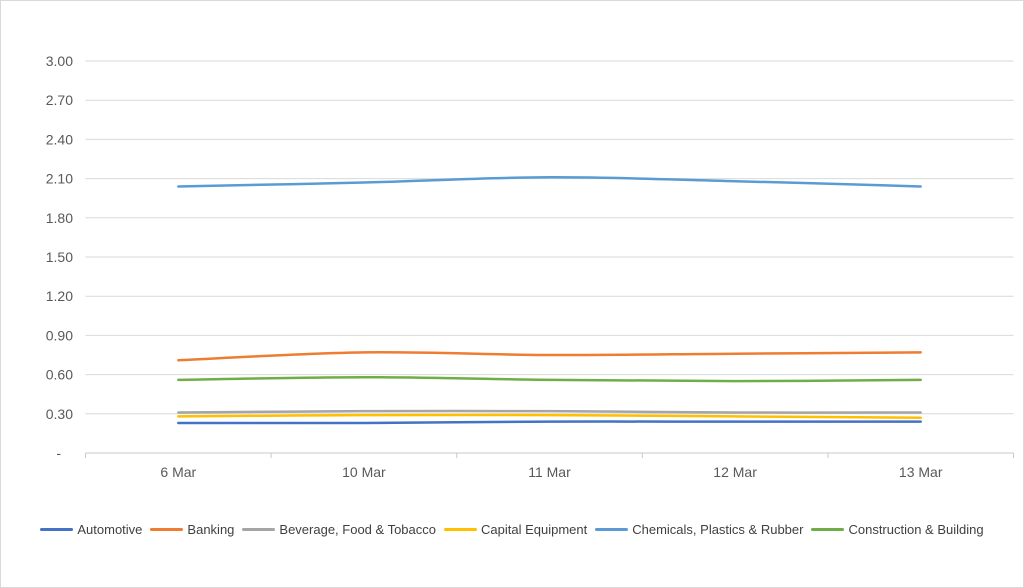  What do you see at coordinates (110, 529) in the screenshot?
I see `legend-label: Automotive` at bounding box center [110, 529].